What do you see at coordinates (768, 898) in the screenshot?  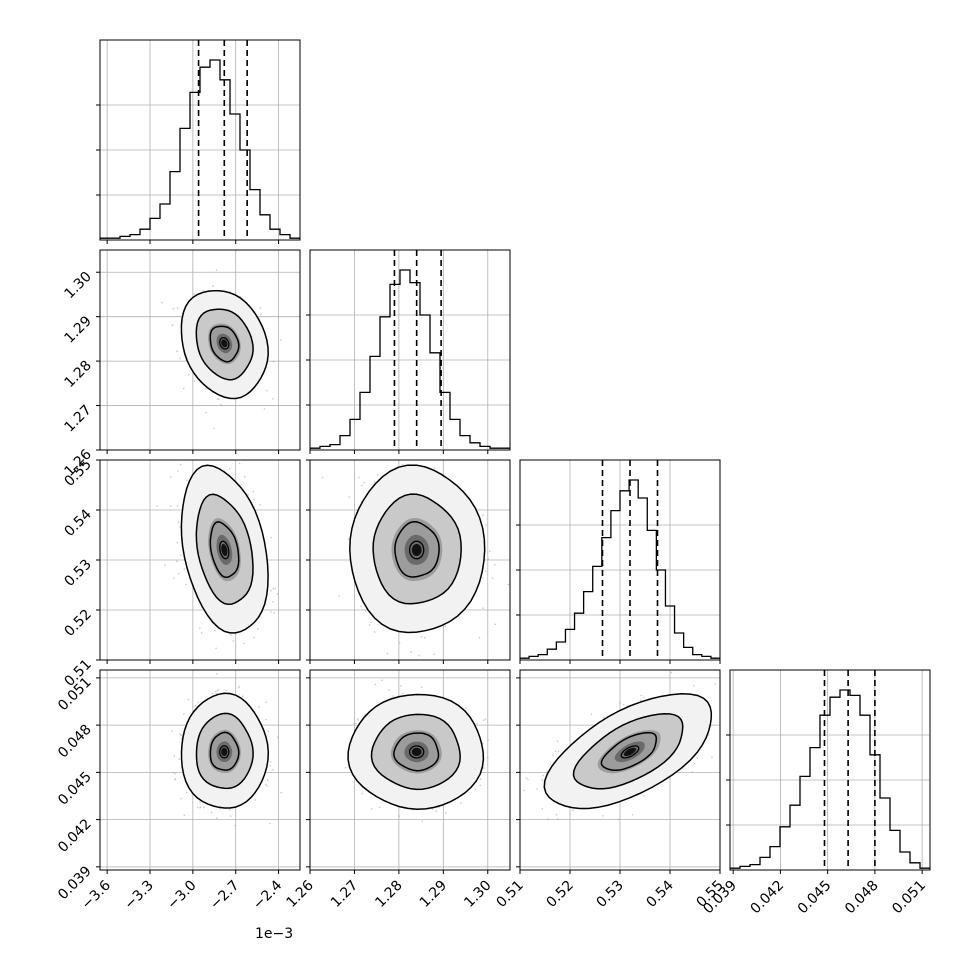 I see `x-tick-label: 0.042` at bounding box center [768, 898].